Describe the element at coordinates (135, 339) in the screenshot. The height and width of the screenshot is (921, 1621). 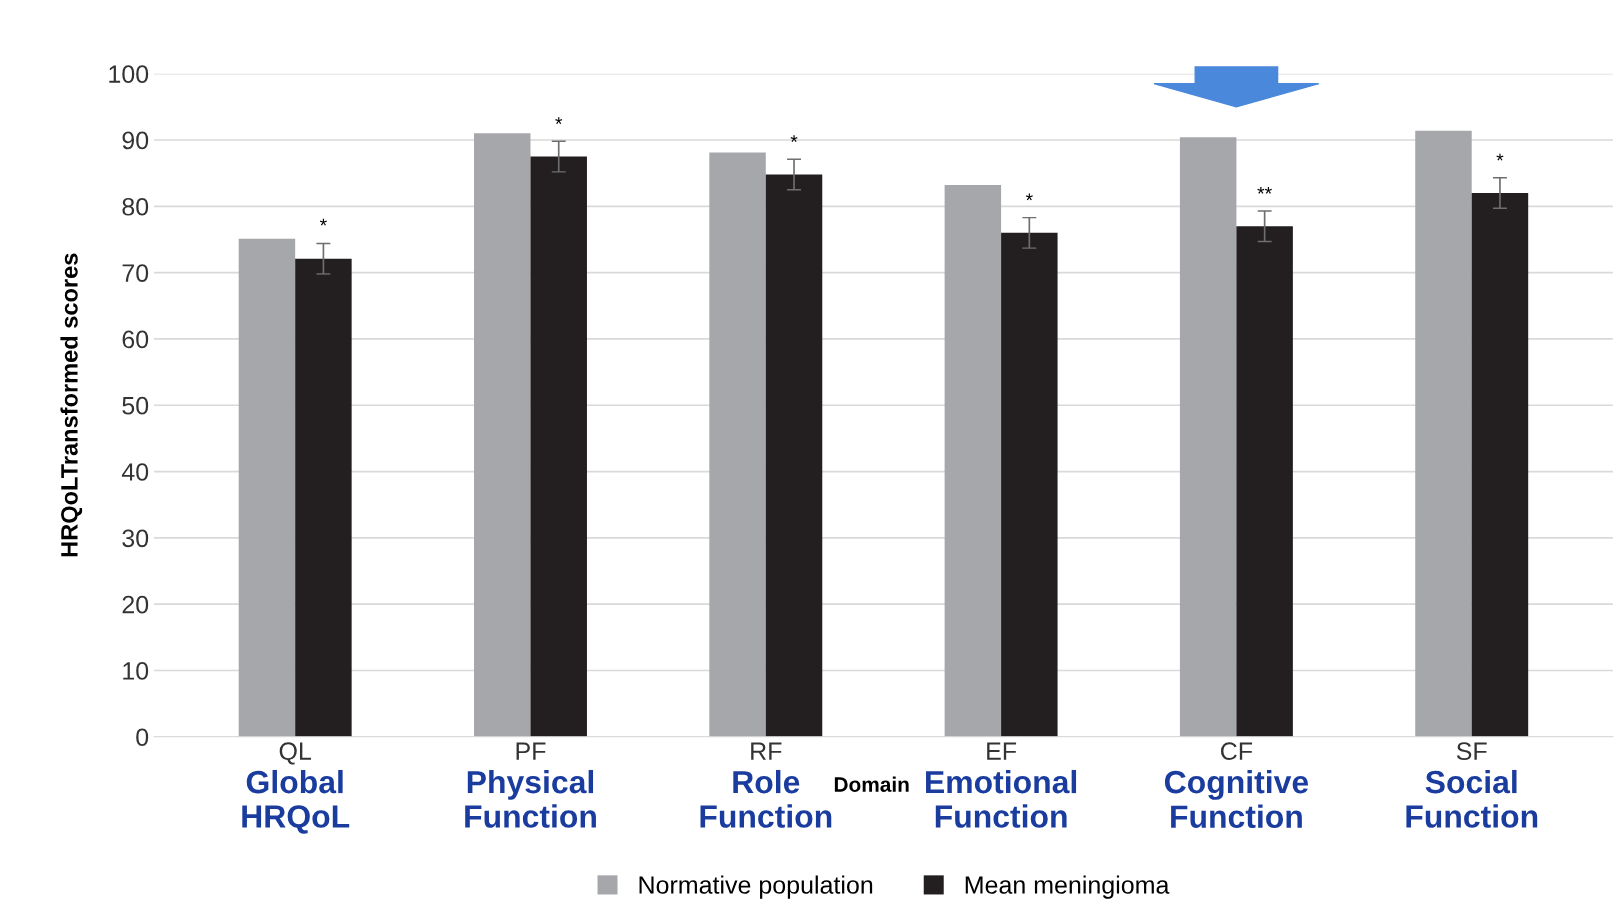
I see `y-tick-label: 60` at that location.